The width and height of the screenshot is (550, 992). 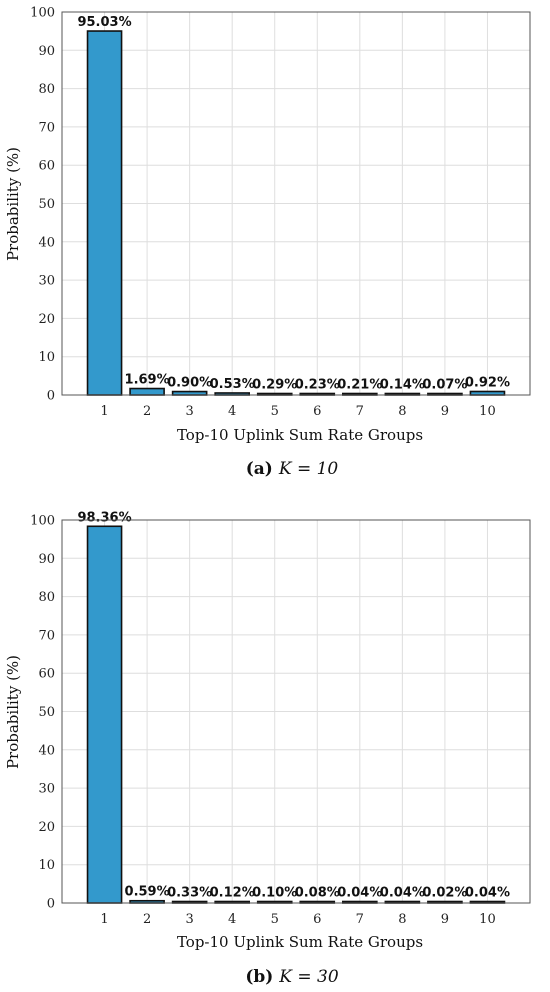 I want to click on y-ticks-a: 0 10 20 30 40 50 60 70 80 90 100, so click(x=42, y=205).